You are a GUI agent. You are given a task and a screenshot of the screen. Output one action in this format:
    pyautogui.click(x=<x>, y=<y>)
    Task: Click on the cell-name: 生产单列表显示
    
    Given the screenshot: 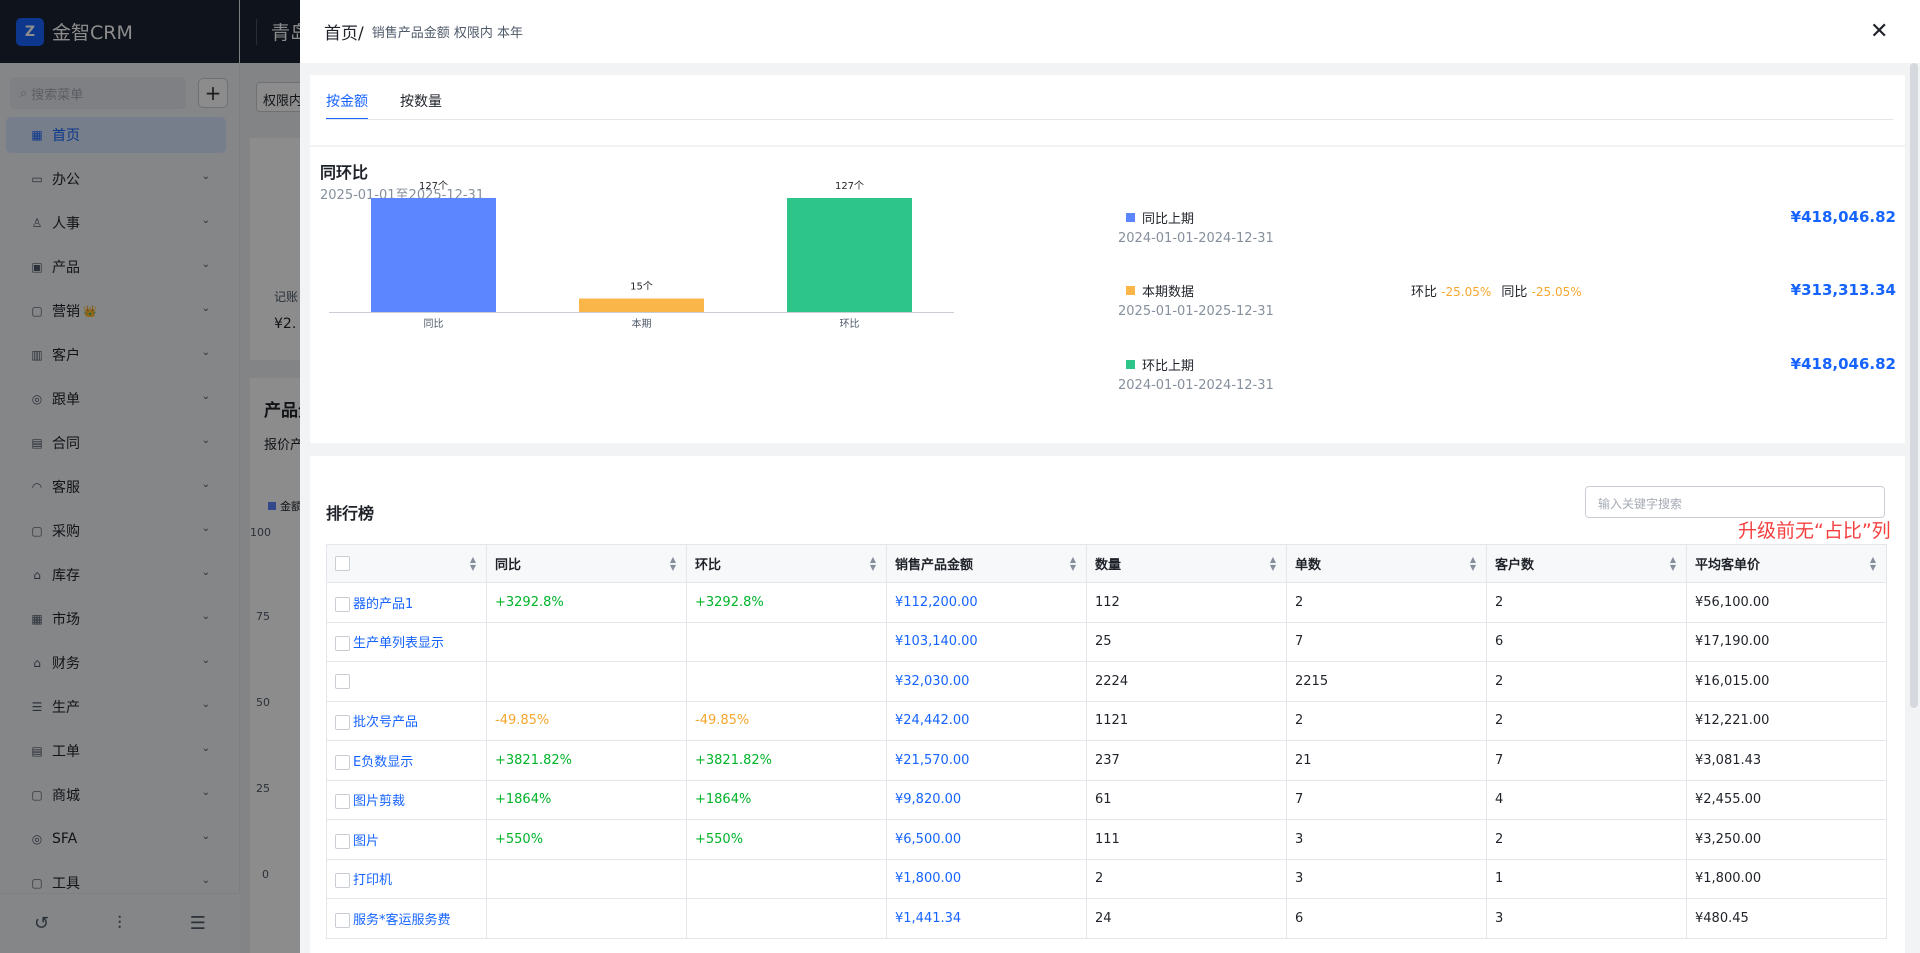 What is the action you would take?
    pyautogui.click(x=406, y=641)
    